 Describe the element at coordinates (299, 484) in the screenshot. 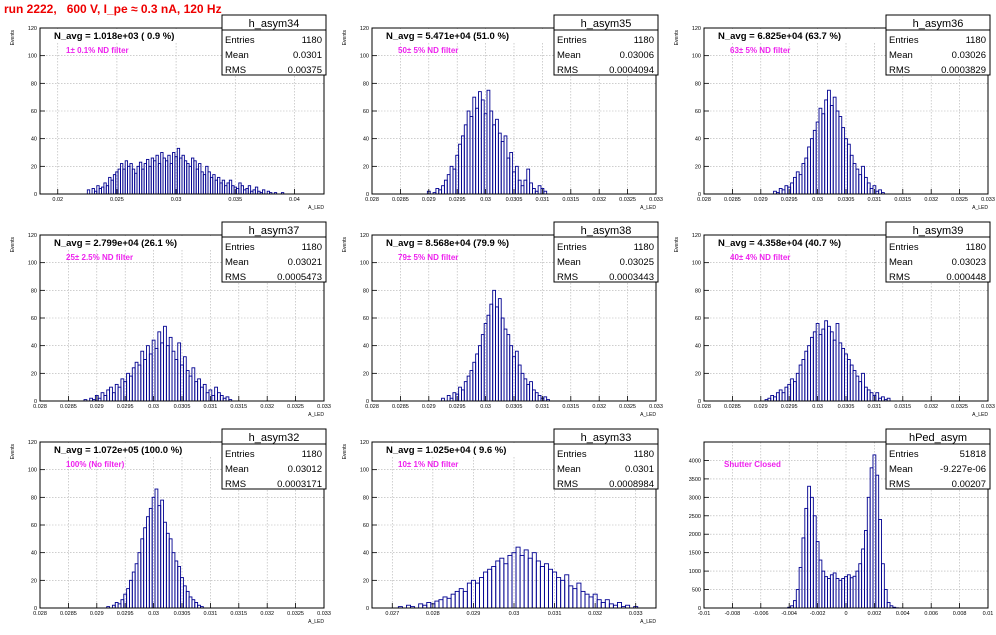

I see `stats-value-rms: 0.0003171` at that location.